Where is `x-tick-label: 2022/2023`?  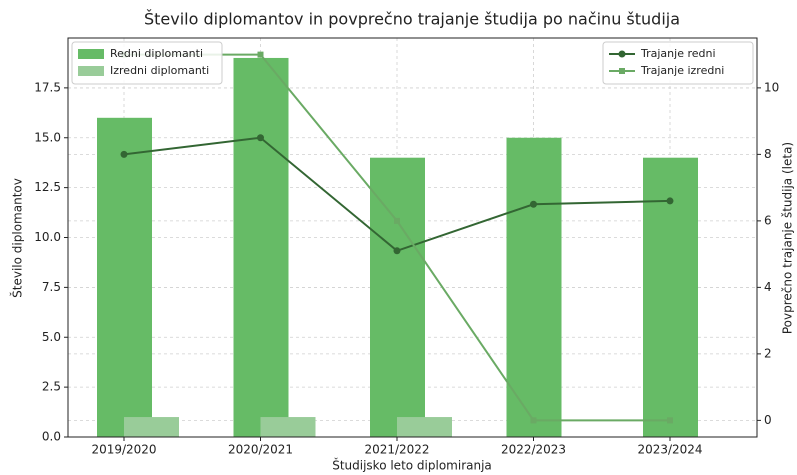
x-tick-label: 2022/2023 is located at coordinates (533, 450).